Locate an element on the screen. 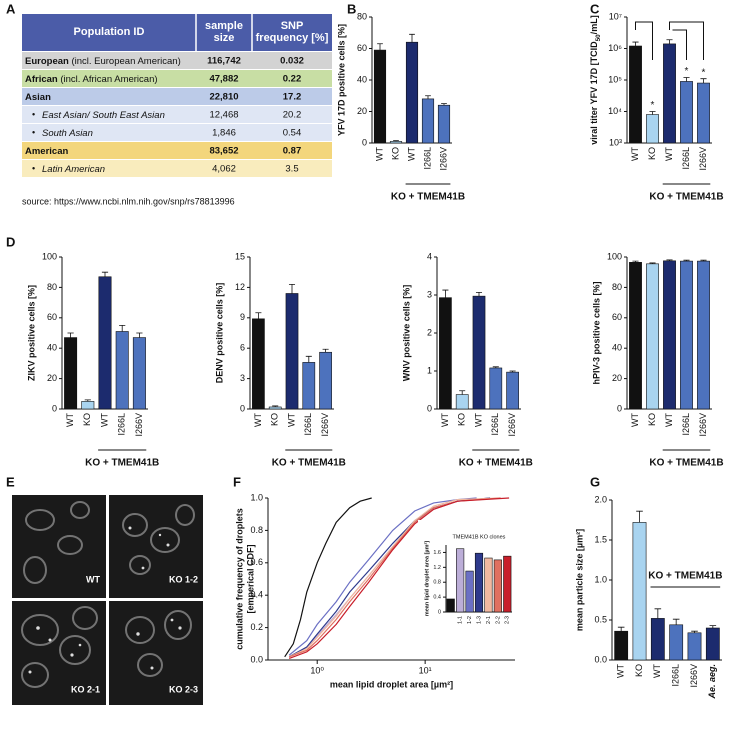 This screenshot has width=751, height=735. y-axis-label: ZIKV positive cells [%] is located at coordinates (31, 333).